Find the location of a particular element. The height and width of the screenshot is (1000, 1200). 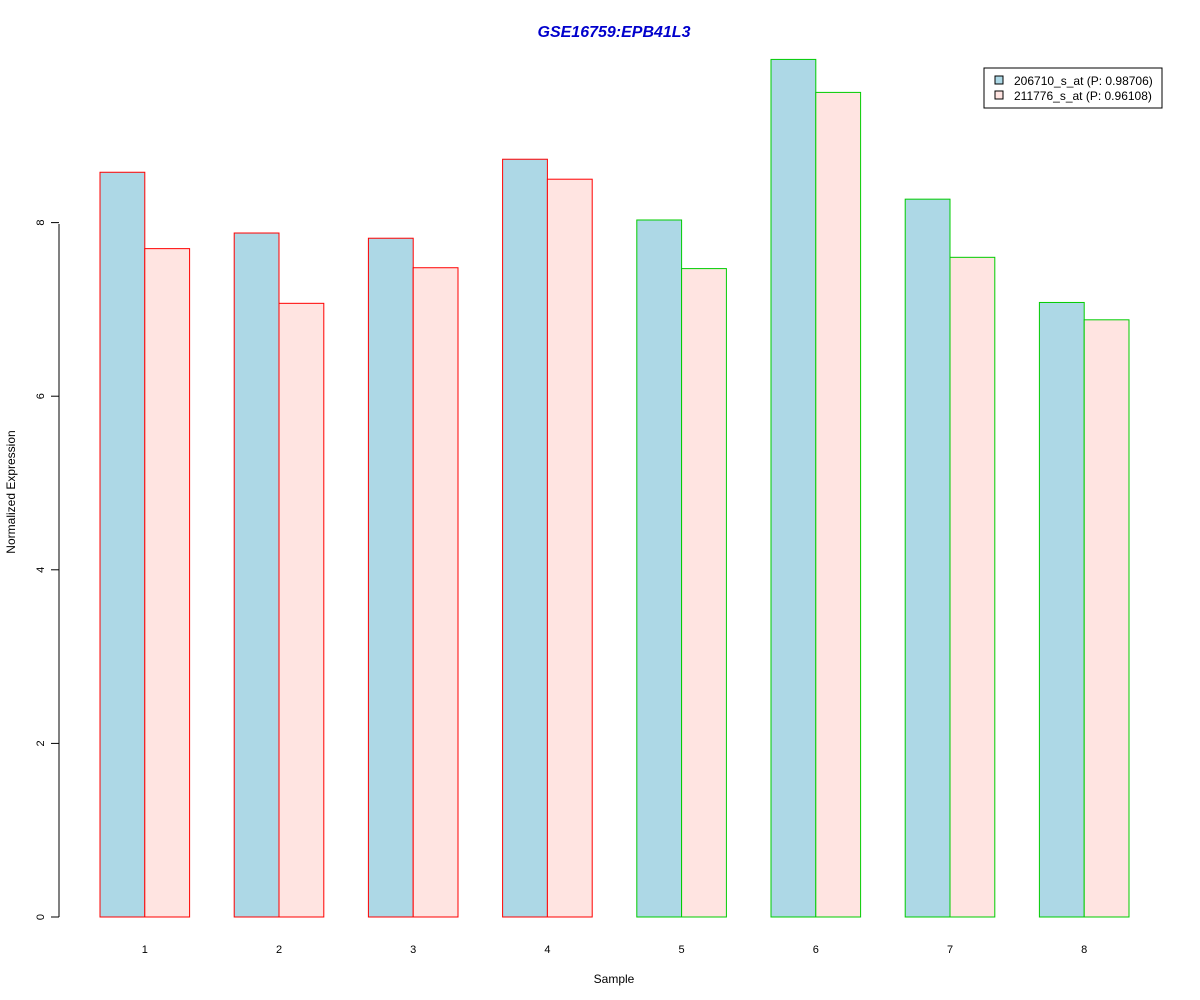

x-tick-label: 5 is located at coordinates (682, 950).